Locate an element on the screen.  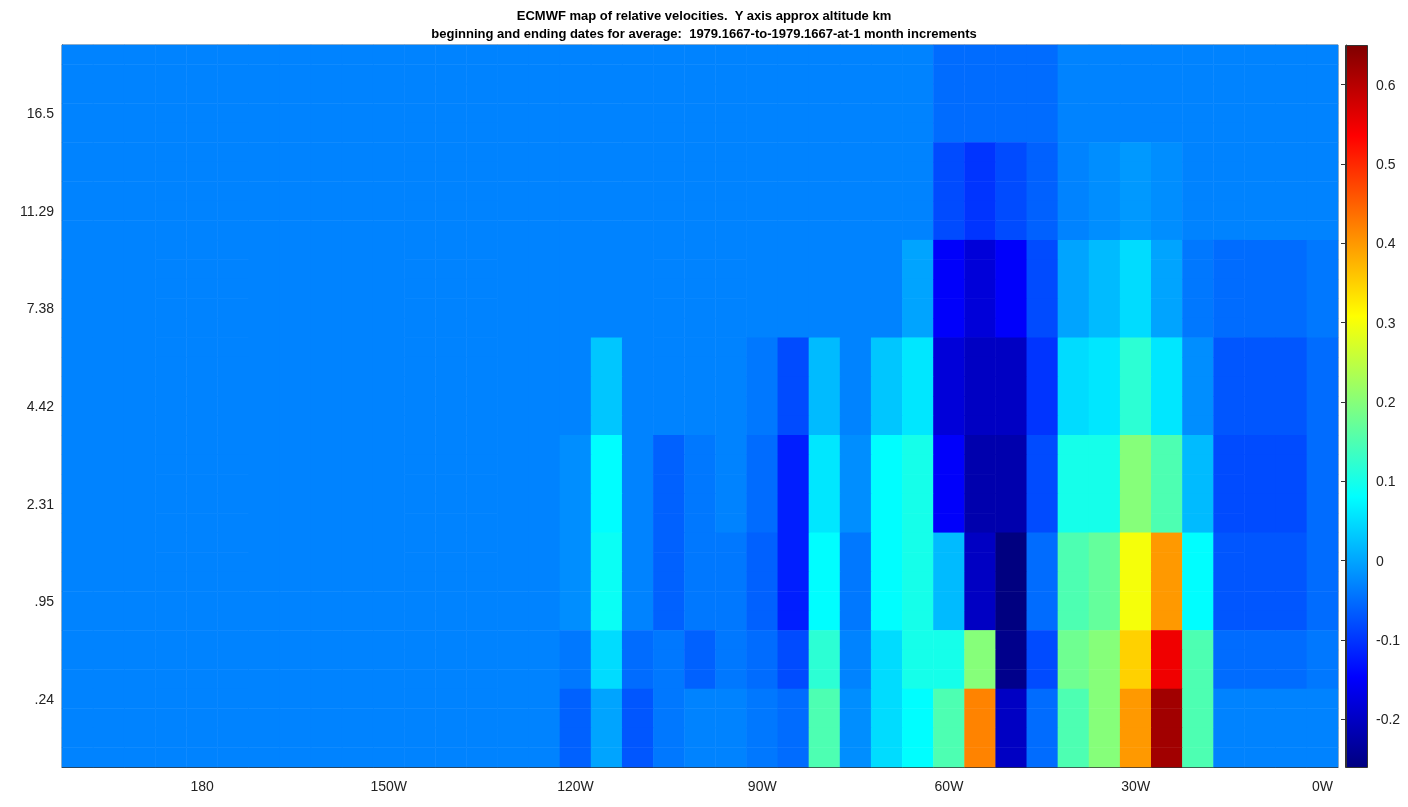
y-tick-label: .95 is located at coordinates (44, 601).